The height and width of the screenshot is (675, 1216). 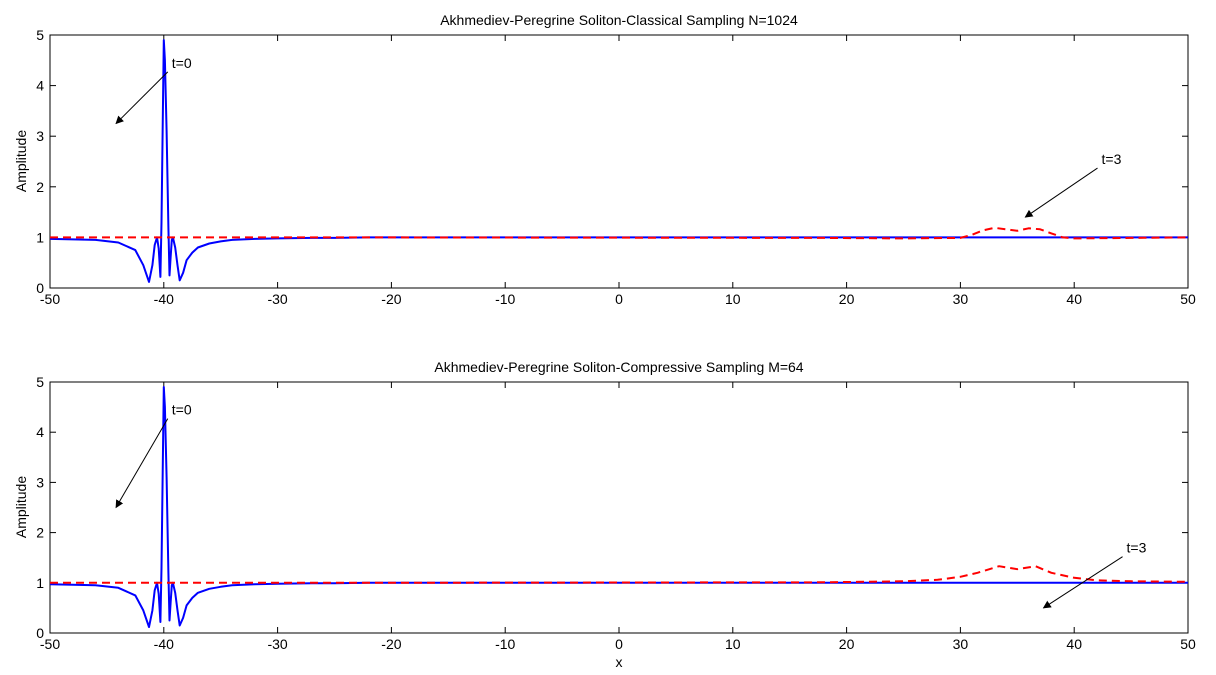 I want to click on x-axis-label: x, so click(x=619, y=662).